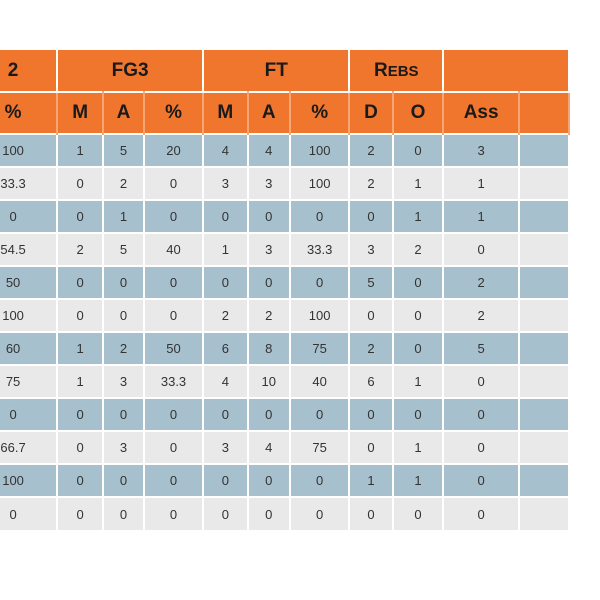 The width and height of the screenshot is (600, 600). Describe the element at coordinates (544, 113) in the screenshot. I see `column-header` at that location.